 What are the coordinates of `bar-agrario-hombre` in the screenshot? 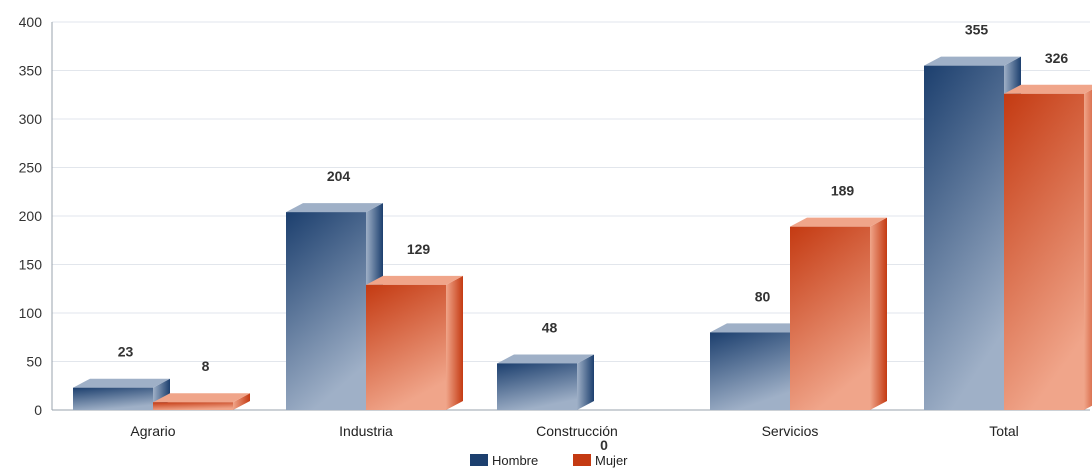 It's located at (121, 394).